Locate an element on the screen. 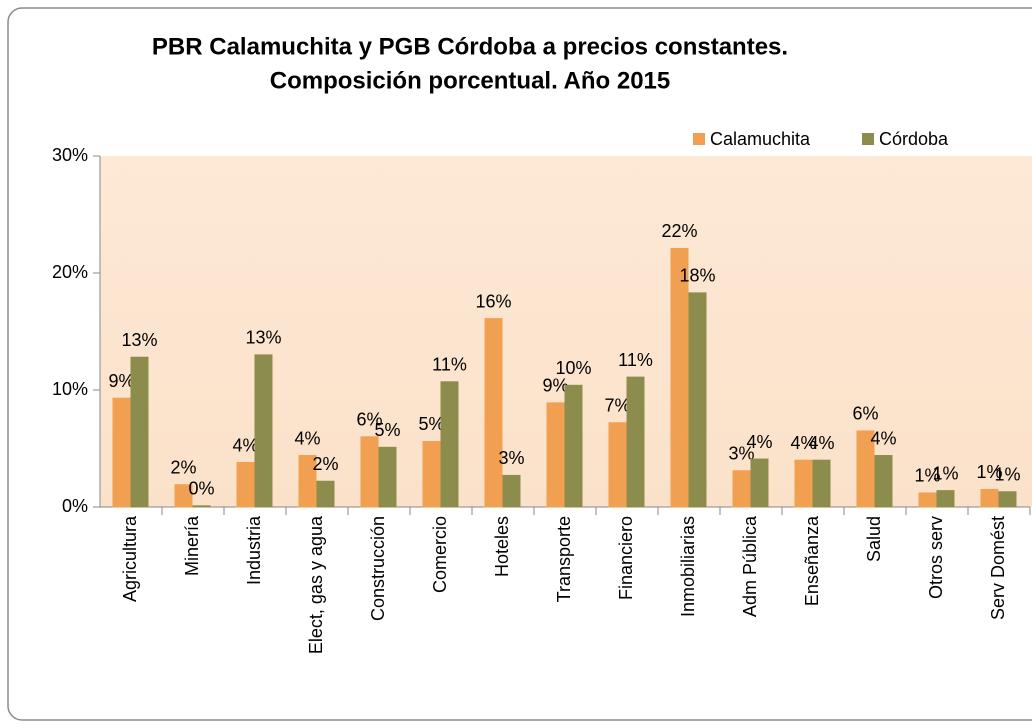 Image resolution: width=1032 pixels, height=728 pixels. x-tick-label: Inmobiliarias is located at coordinates (688, 566).